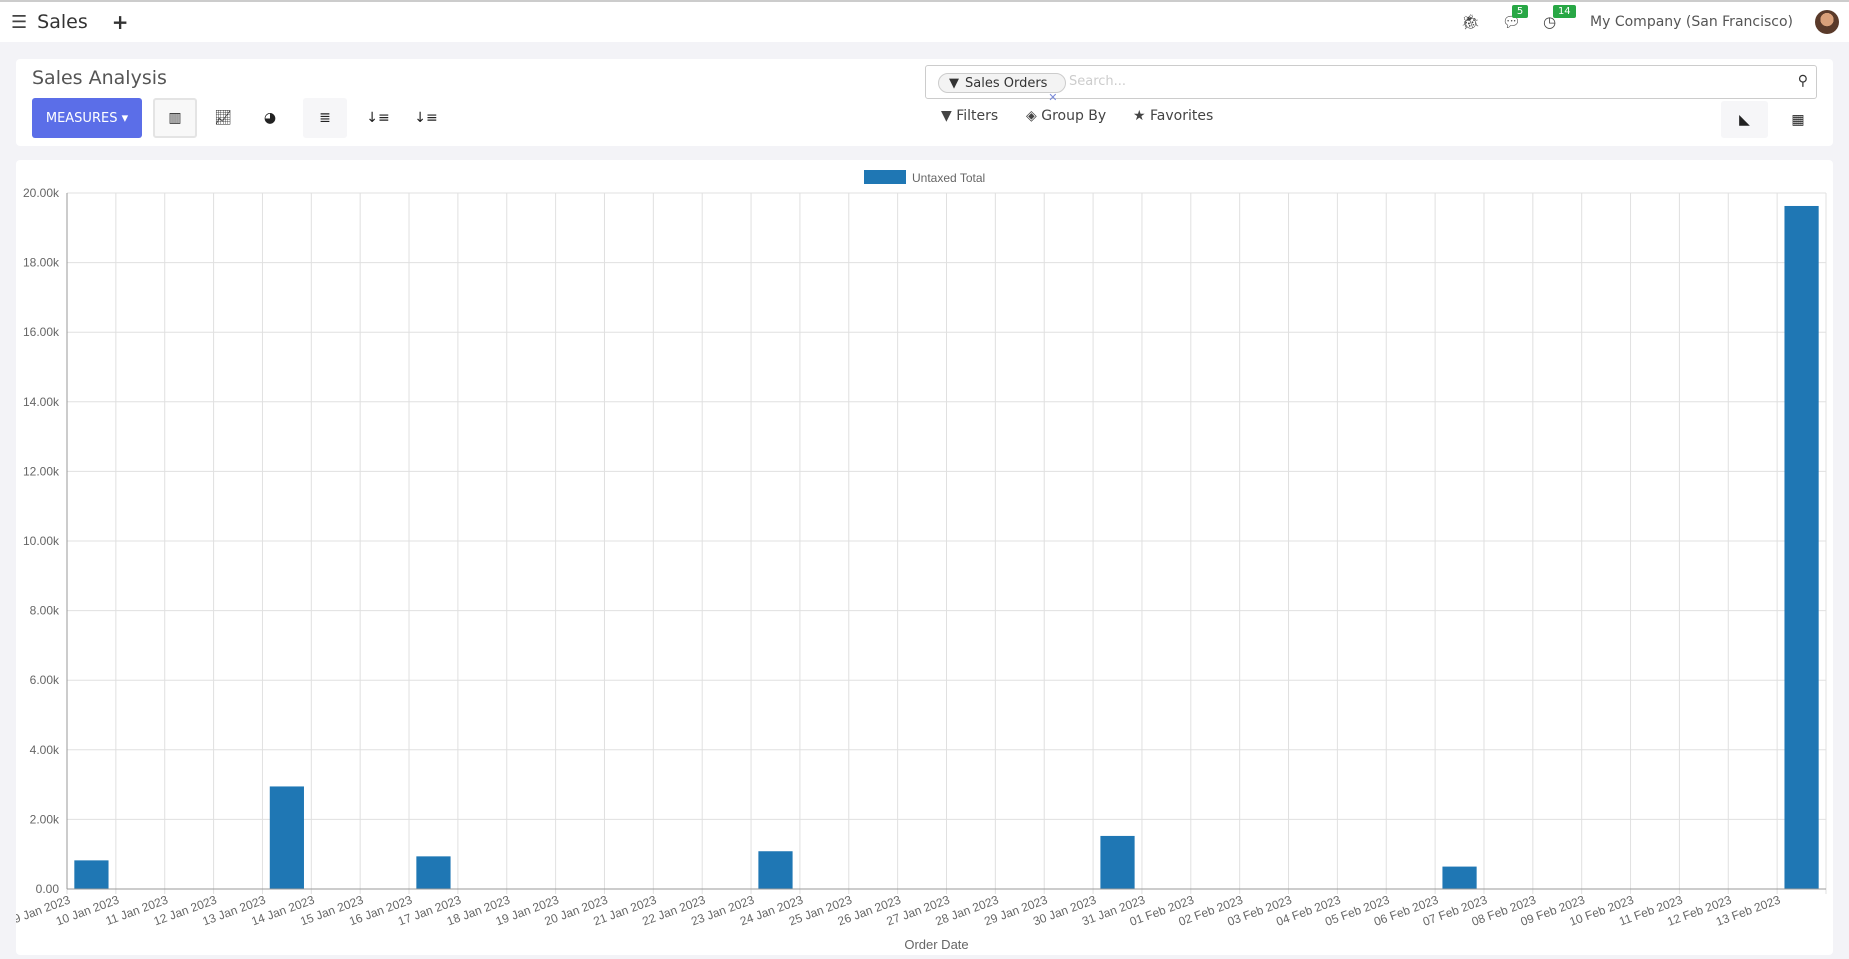 The height and width of the screenshot is (959, 1849). What do you see at coordinates (62, 22) in the screenshot?
I see `app-name: Sales` at bounding box center [62, 22].